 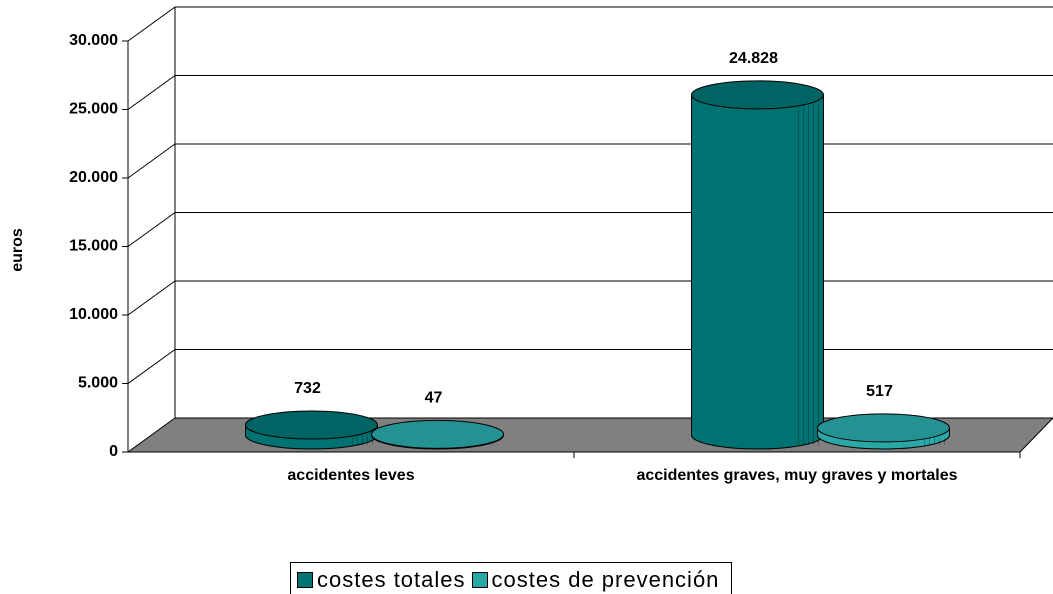 I want to click on y-axis-label: euros, so click(x=17, y=250).